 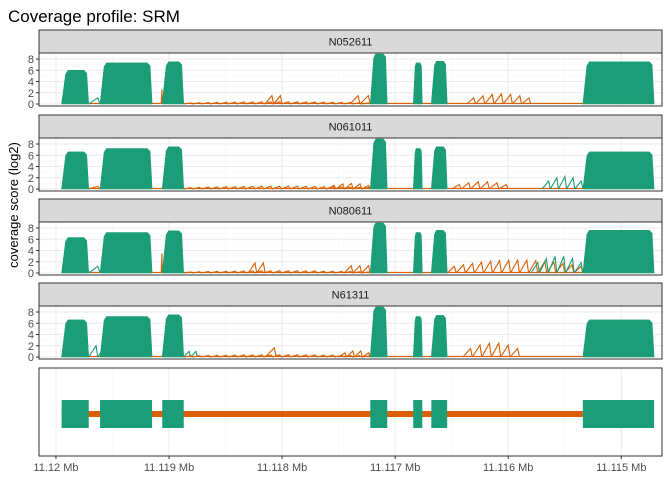 I want to click on x-tick-label: 11.12 Mb, so click(x=55, y=468).